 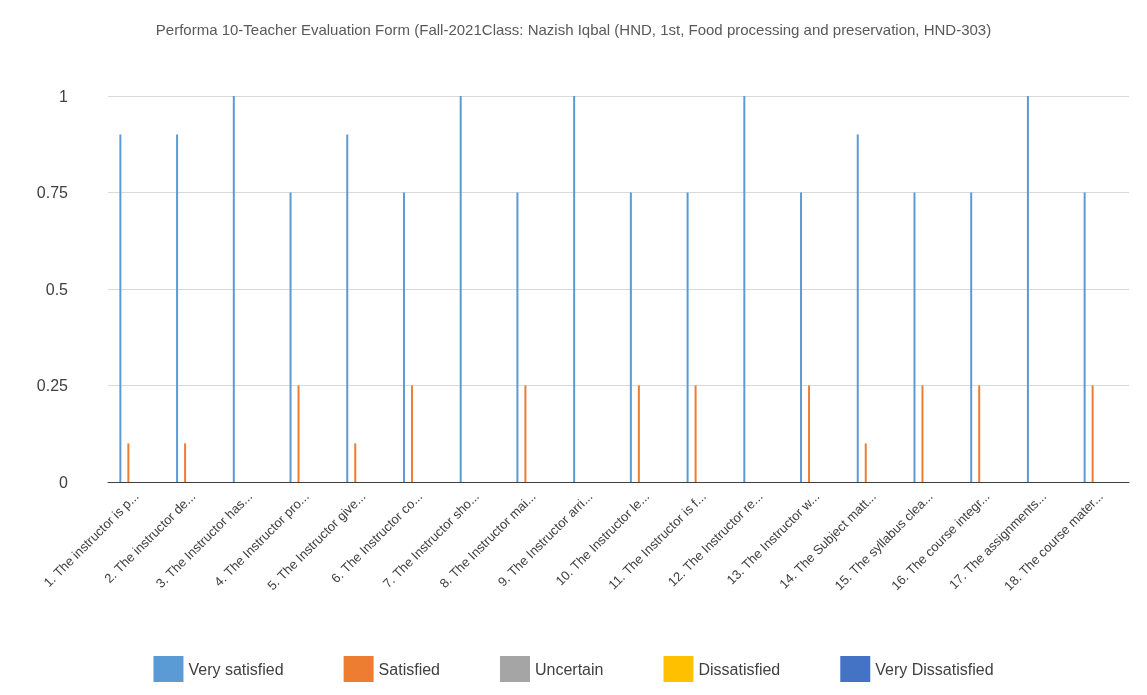 I want to click on y-tick-label: 0.75, so click(x=52, y=192).